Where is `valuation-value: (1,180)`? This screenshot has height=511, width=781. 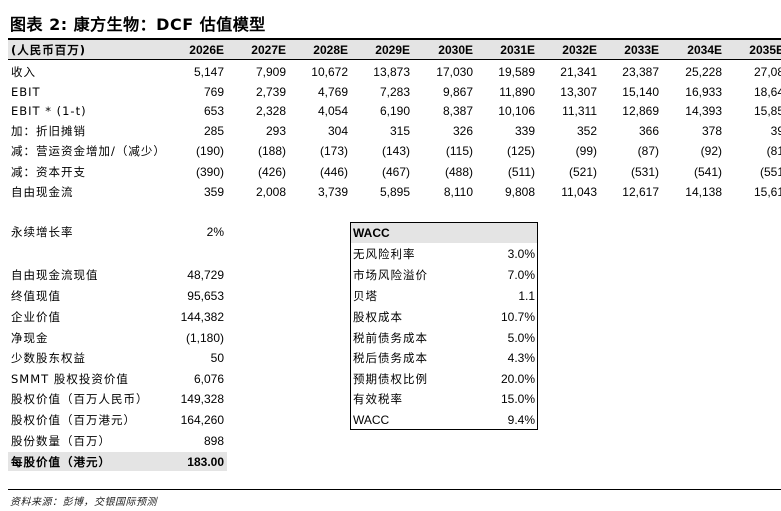
valuation-value: (1,180) is located at coordinates (204, 338).